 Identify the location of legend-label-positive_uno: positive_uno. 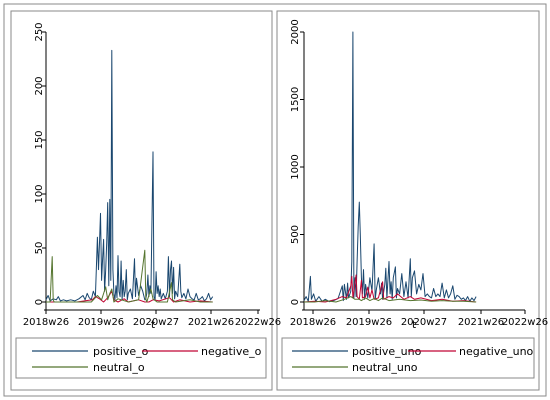
(387, 351).